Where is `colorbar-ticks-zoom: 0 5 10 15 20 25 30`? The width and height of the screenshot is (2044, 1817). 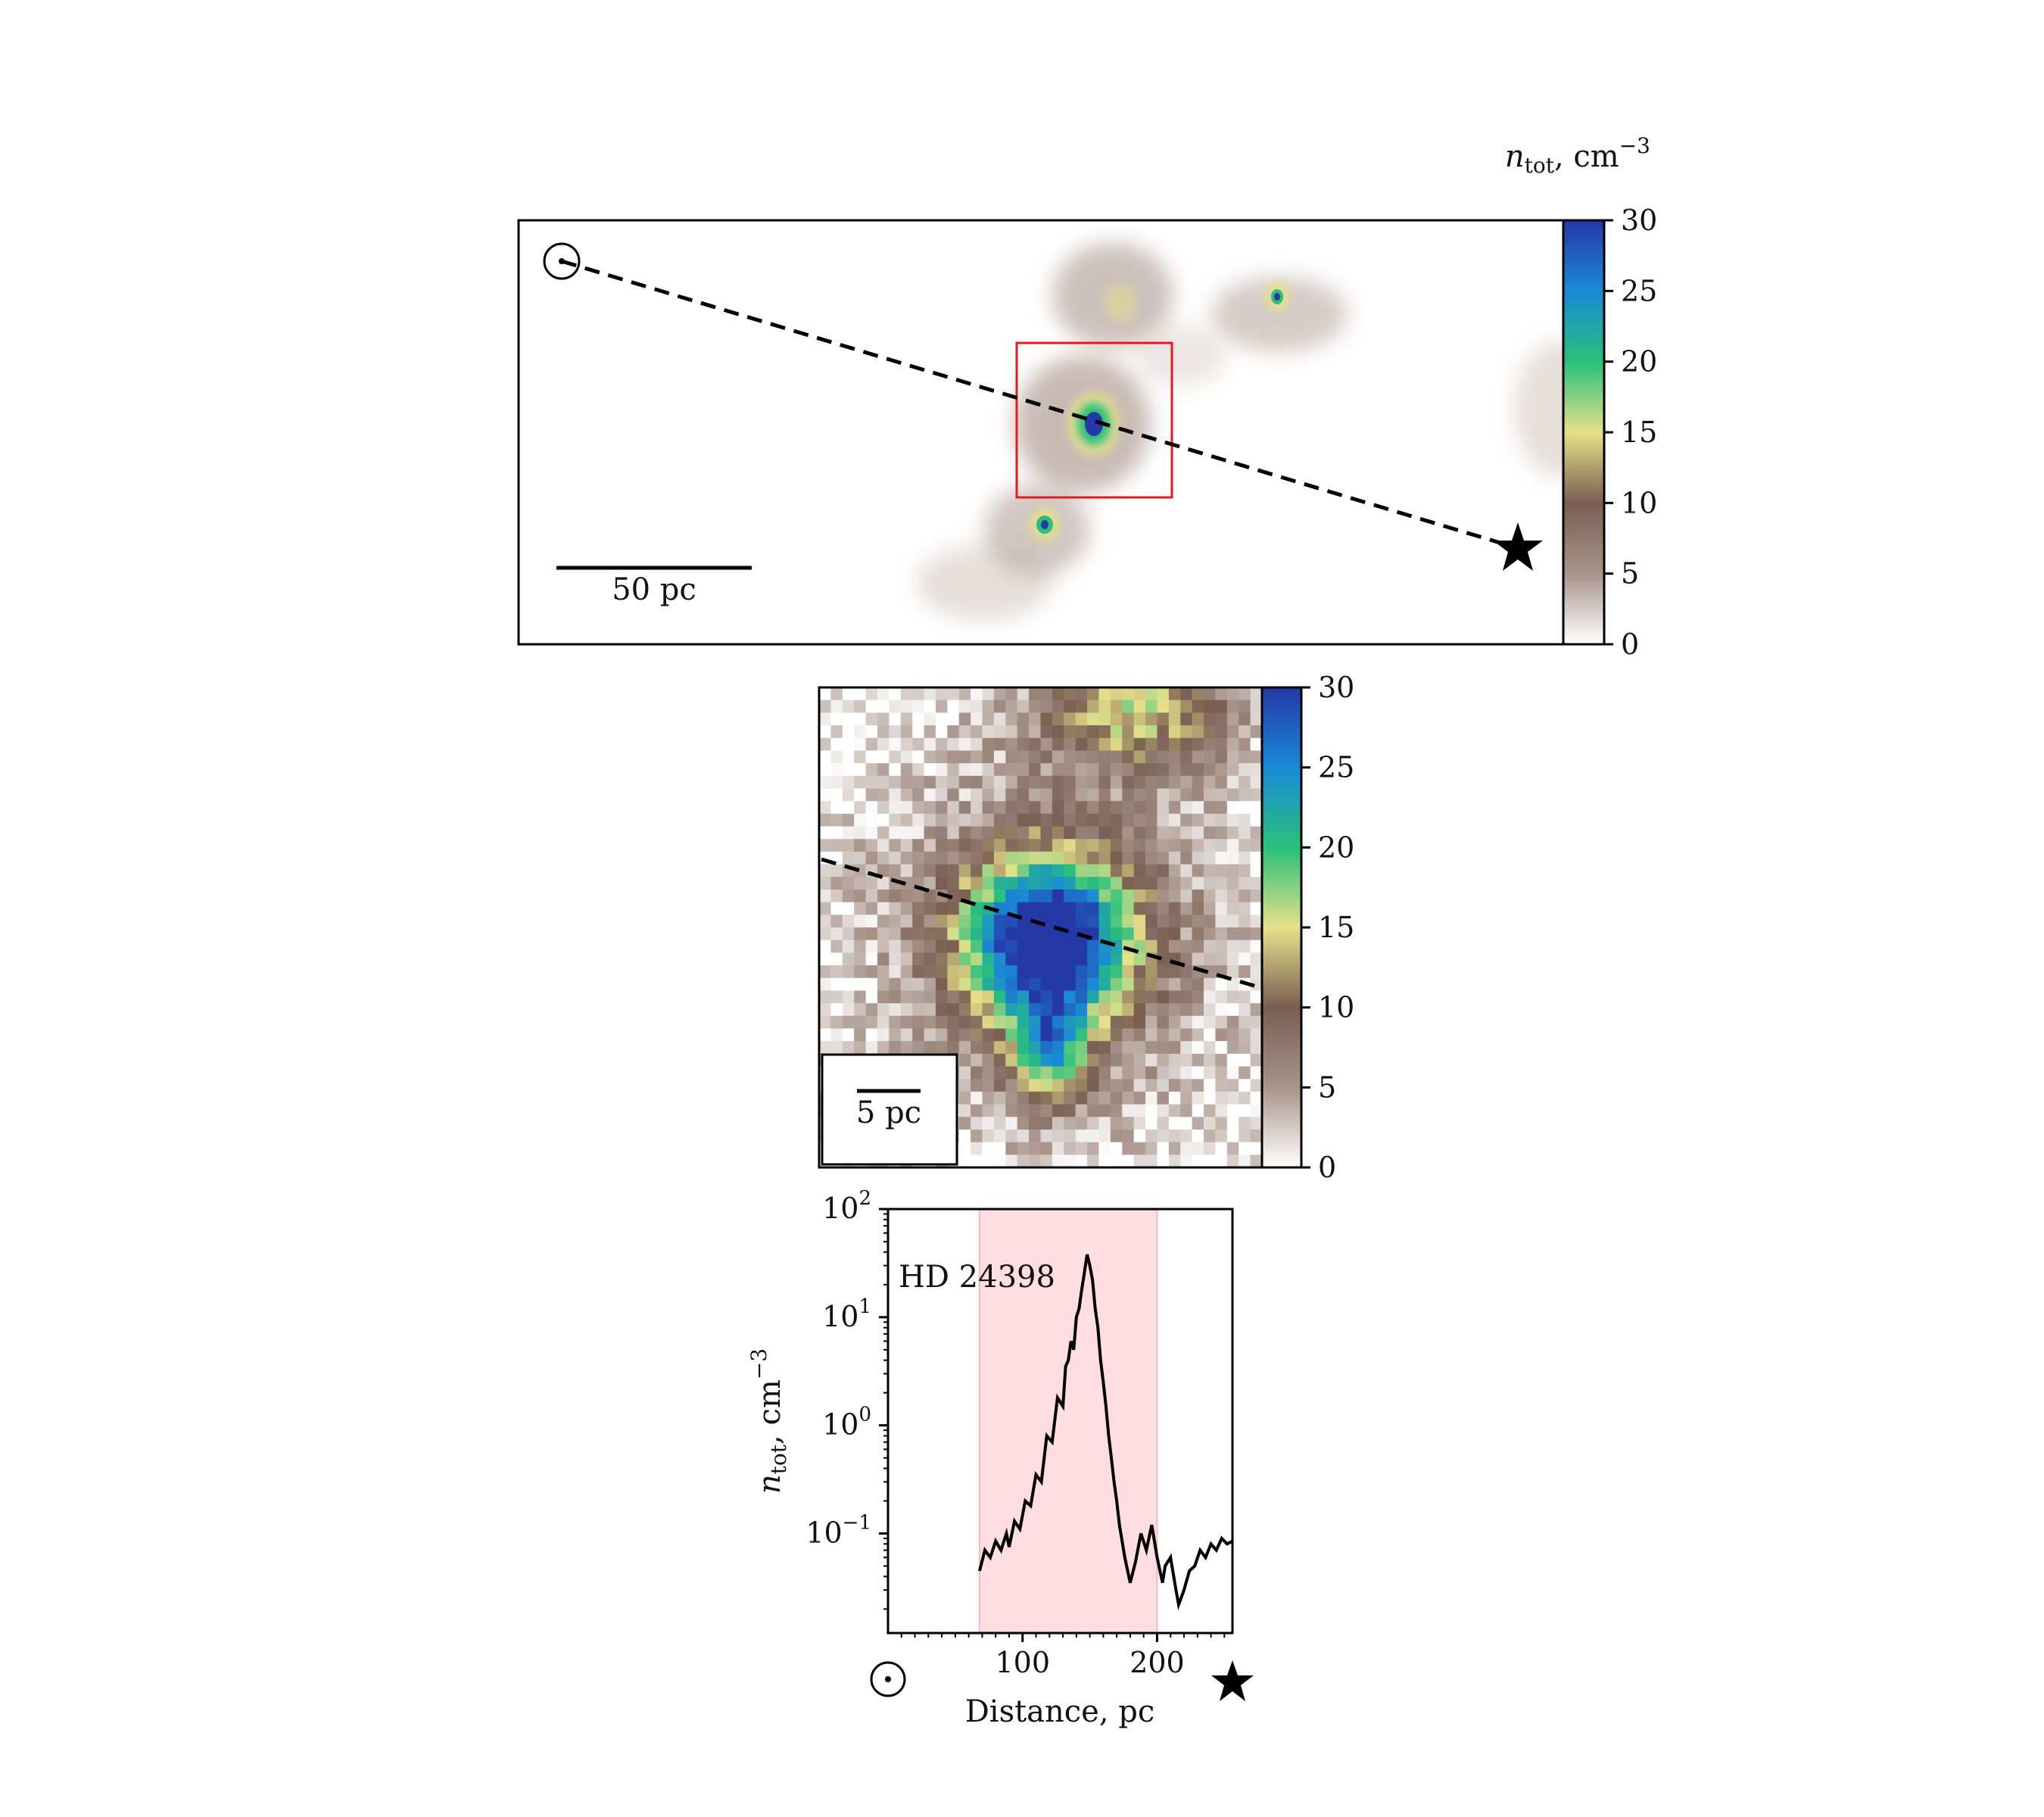 colorbar-ticks-zoom: 0 5 10 15 20 25 30 is located at coordinates (1327, 927).